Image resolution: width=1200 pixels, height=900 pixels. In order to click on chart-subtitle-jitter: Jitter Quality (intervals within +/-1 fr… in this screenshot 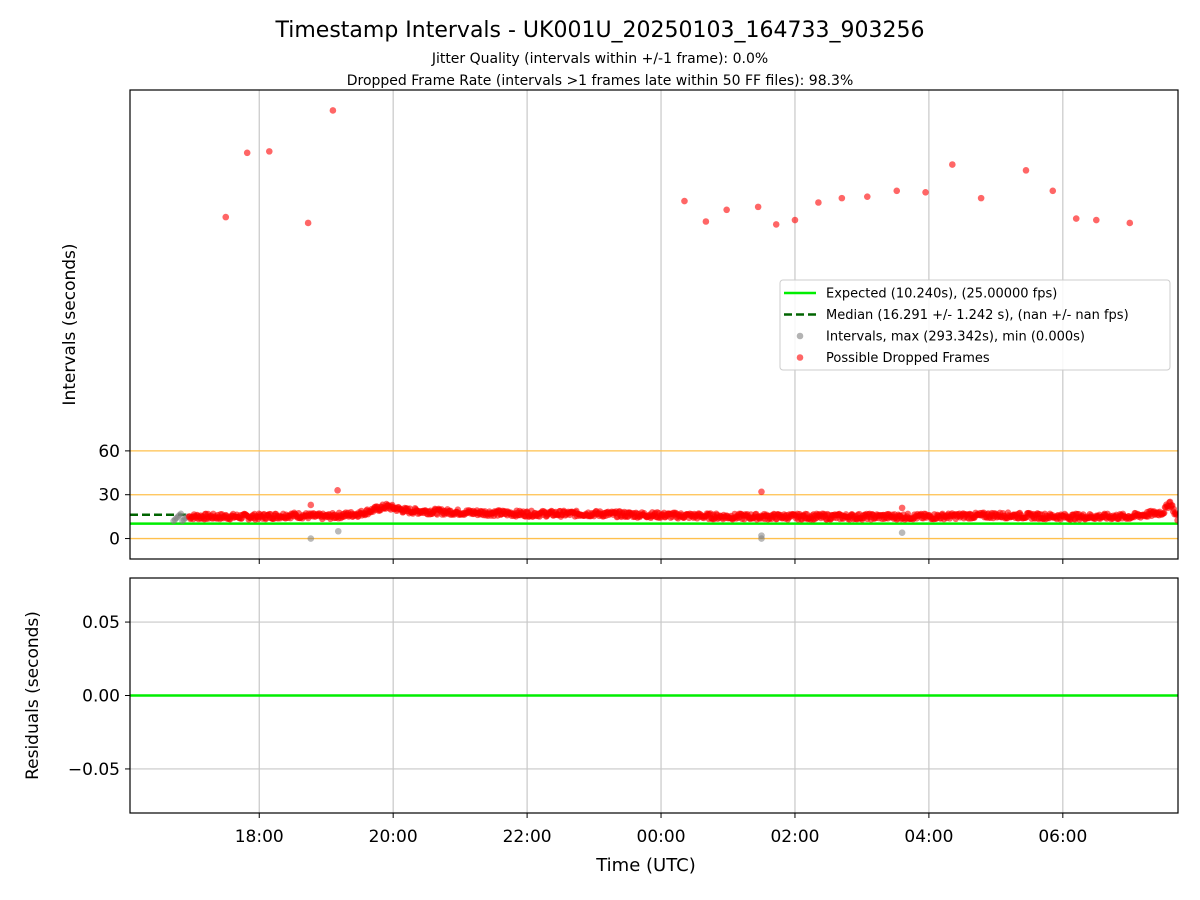, I will do `click(599, 59)`.